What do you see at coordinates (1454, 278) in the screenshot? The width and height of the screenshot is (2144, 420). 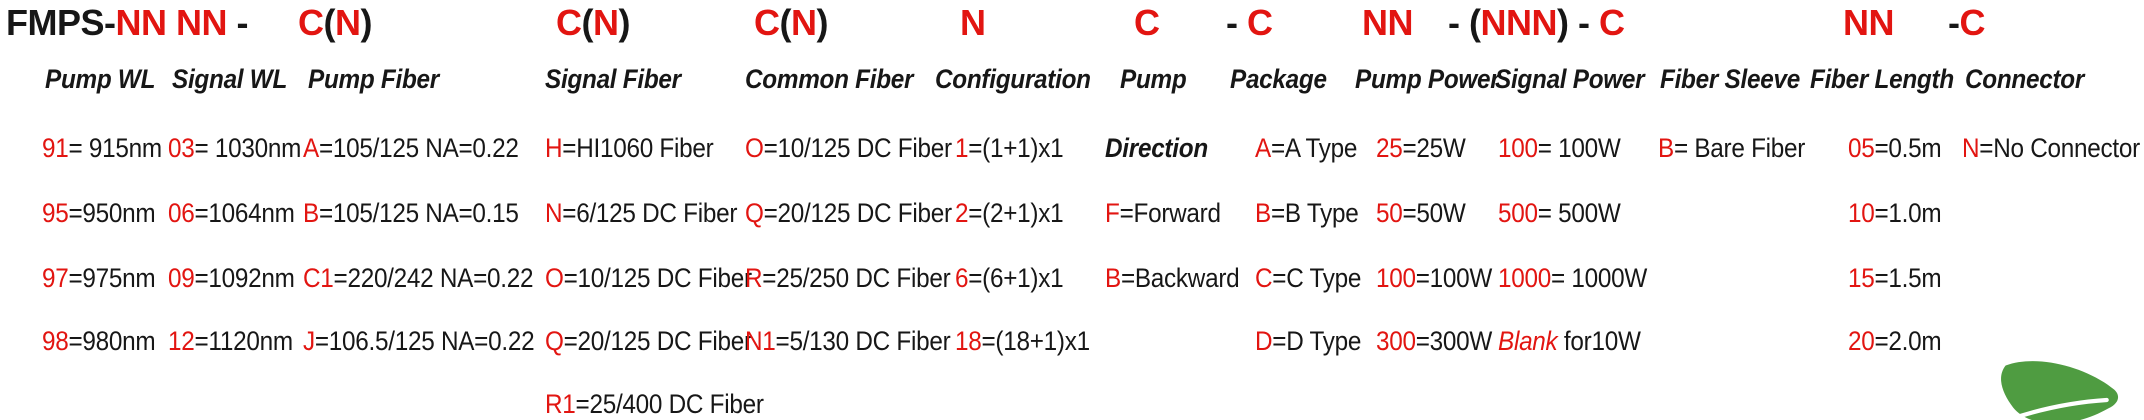 I see `item-value: =100W` at bounding box center [1454, 278].